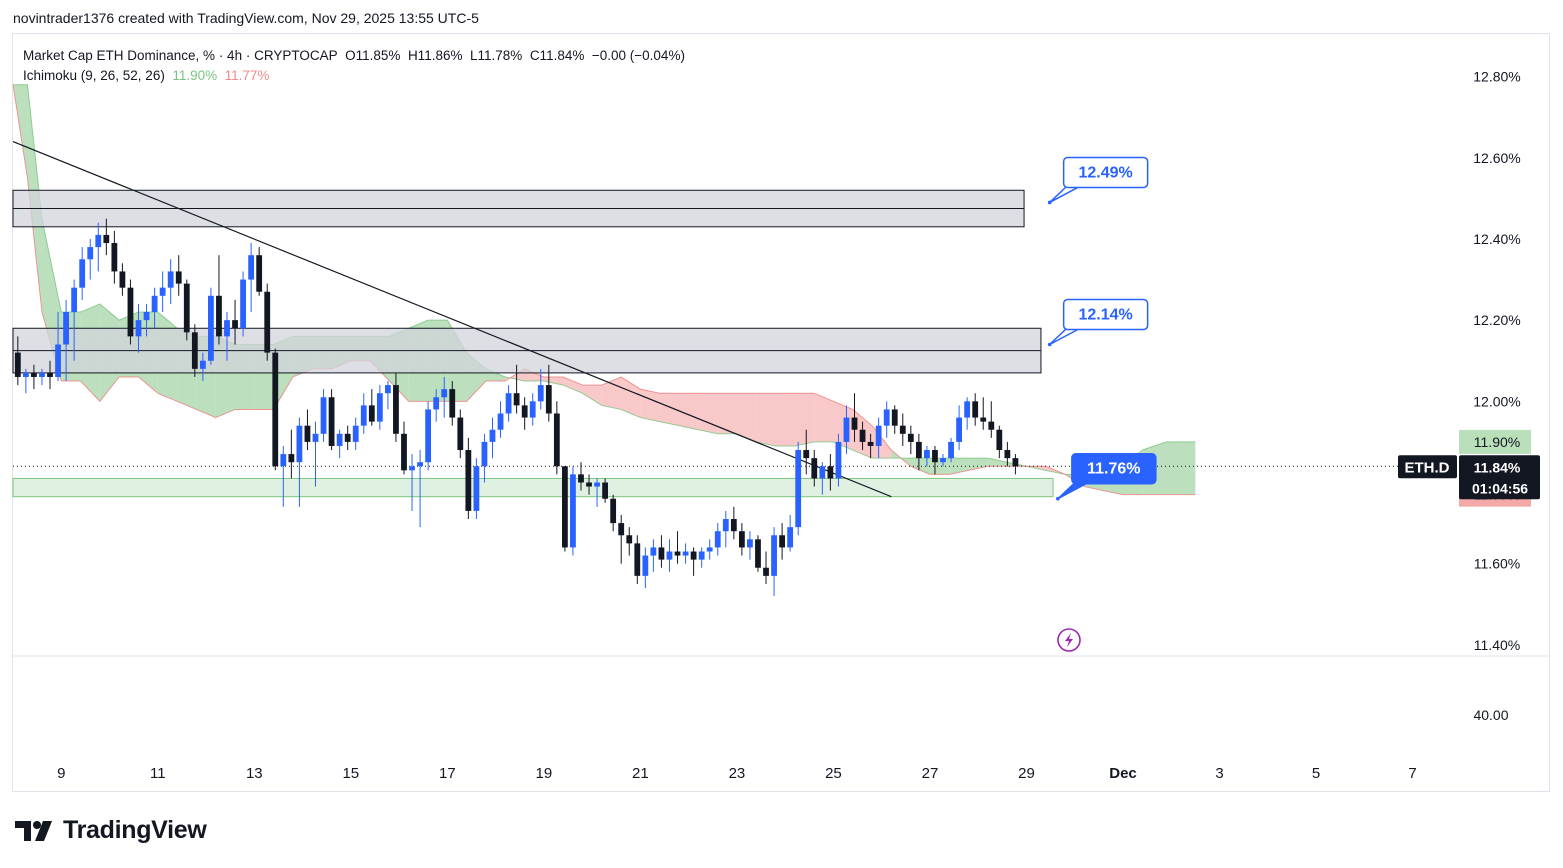  What do you see at coordinates (1495, 441) in the screenshot?
I see `span-a-axis-badge: 11.90%` at bounding box center [1495, 441].